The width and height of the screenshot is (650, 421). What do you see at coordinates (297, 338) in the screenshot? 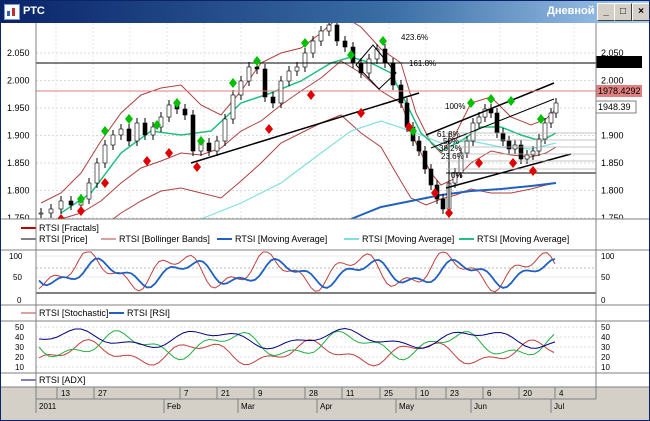
I see `adx-line` at bounding box center [297, 338].